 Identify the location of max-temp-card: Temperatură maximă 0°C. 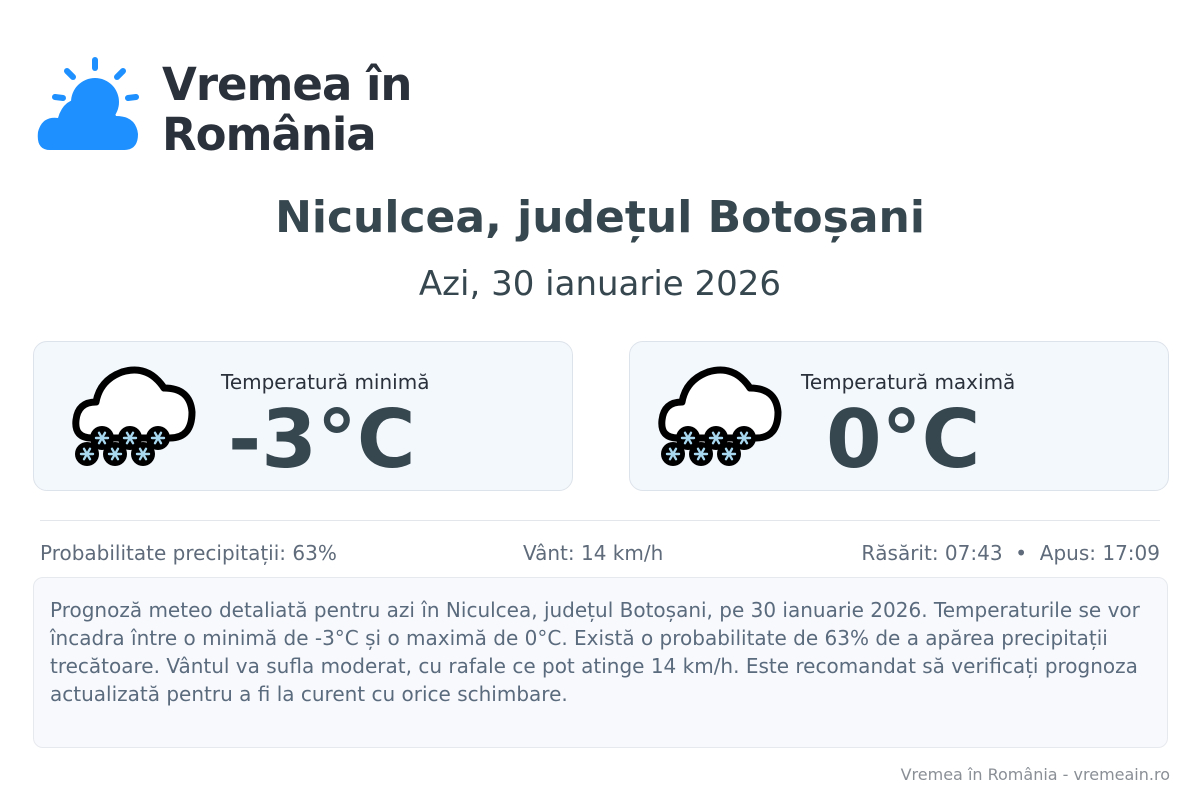
(899, 416).